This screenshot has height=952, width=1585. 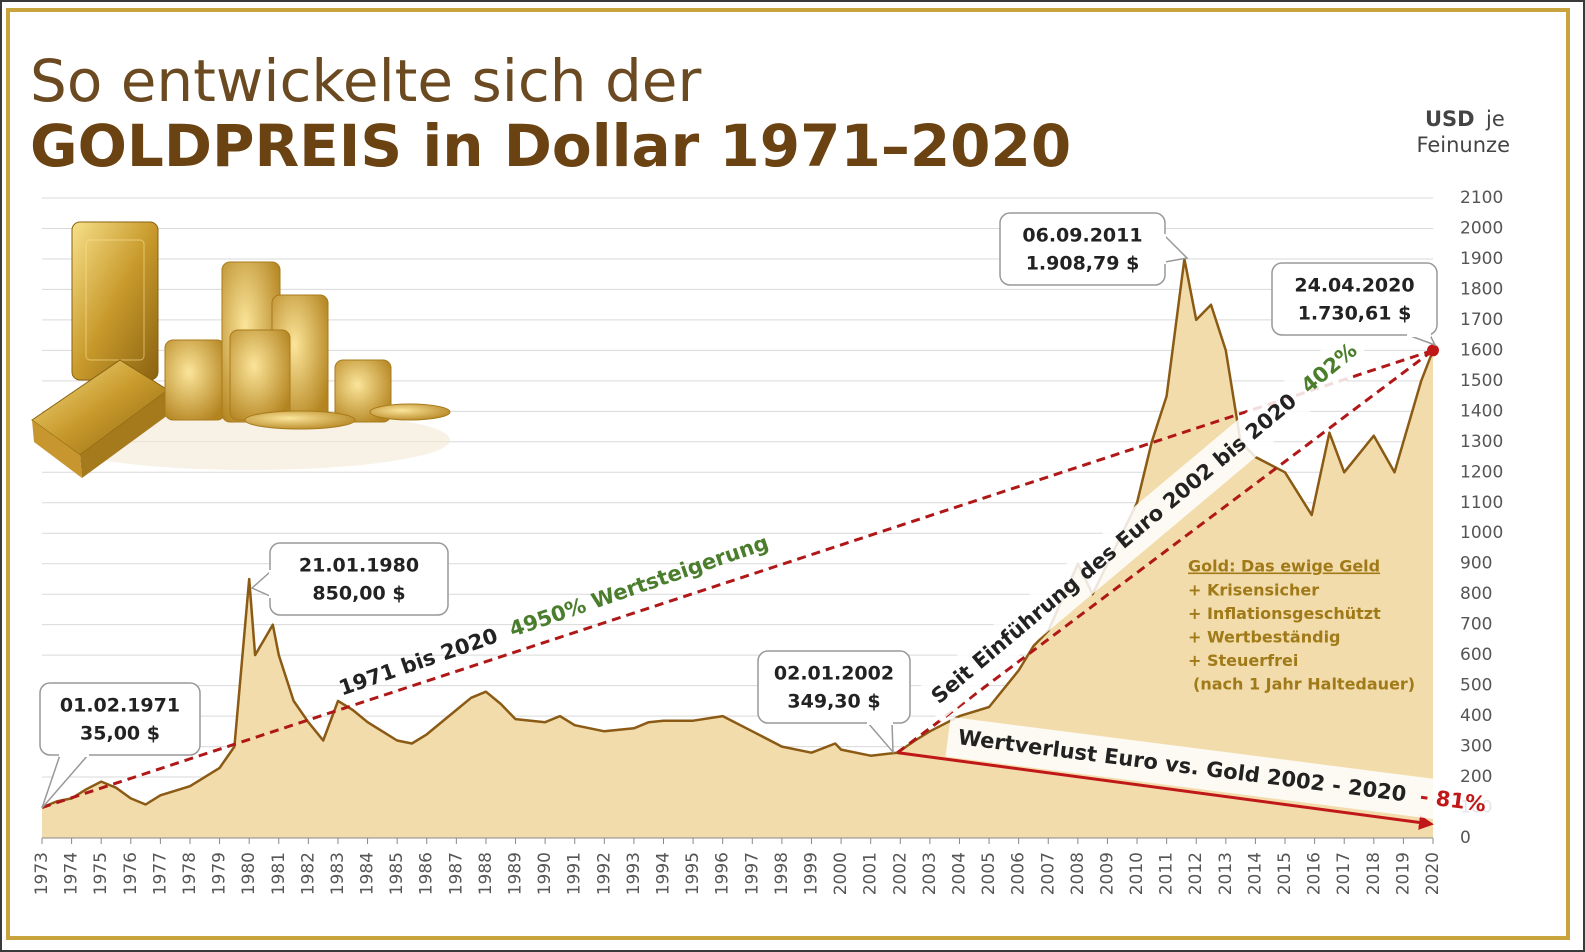 I want to click on y-tick-label: 2000, so click(x=1481, y=228).